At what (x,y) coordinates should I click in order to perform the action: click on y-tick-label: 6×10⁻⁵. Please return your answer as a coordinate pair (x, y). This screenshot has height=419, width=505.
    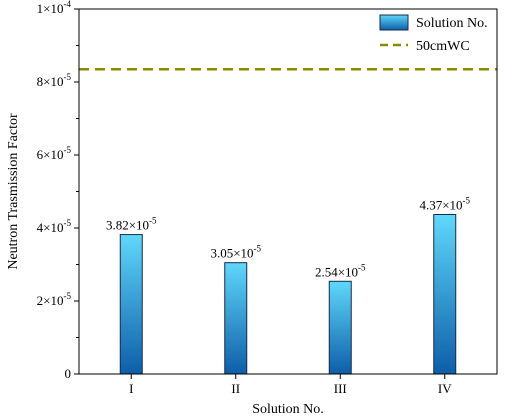
    Looking at the image, I should click on (54, 153).